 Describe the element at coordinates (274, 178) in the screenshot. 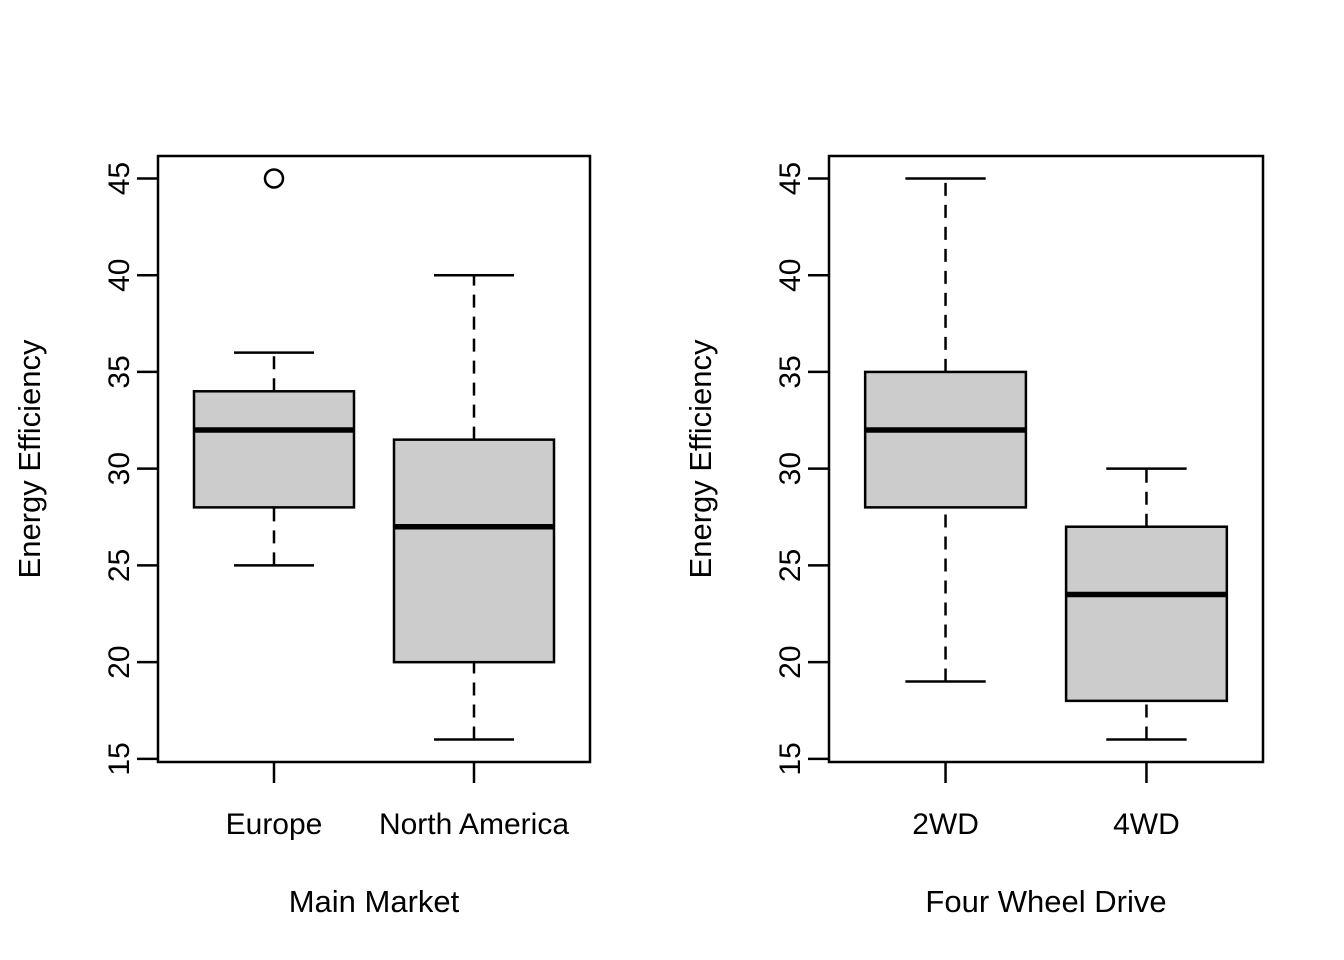

I see `outlier-point` at that location.